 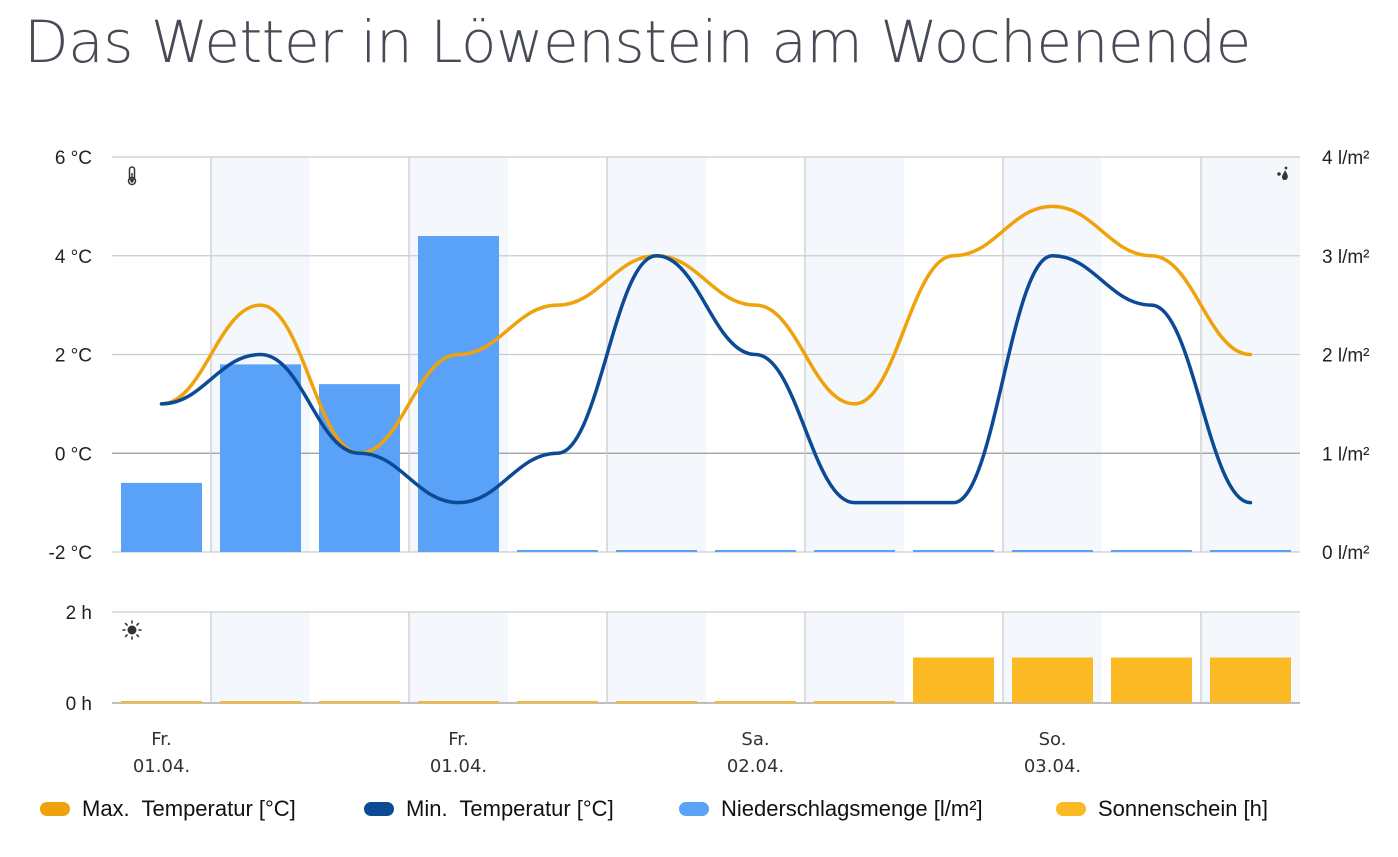 What do you see at coordinates (1053, 739) in the screenshot?
I see `x-tick-day: So.` at bounding box center [1053, 739].